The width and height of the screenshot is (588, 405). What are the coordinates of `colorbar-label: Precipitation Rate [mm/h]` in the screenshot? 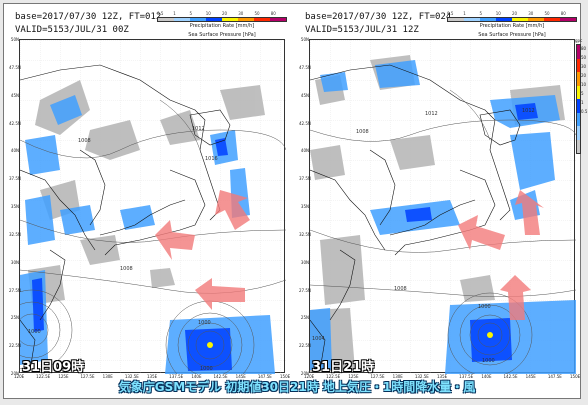 It's located at (512, 26).